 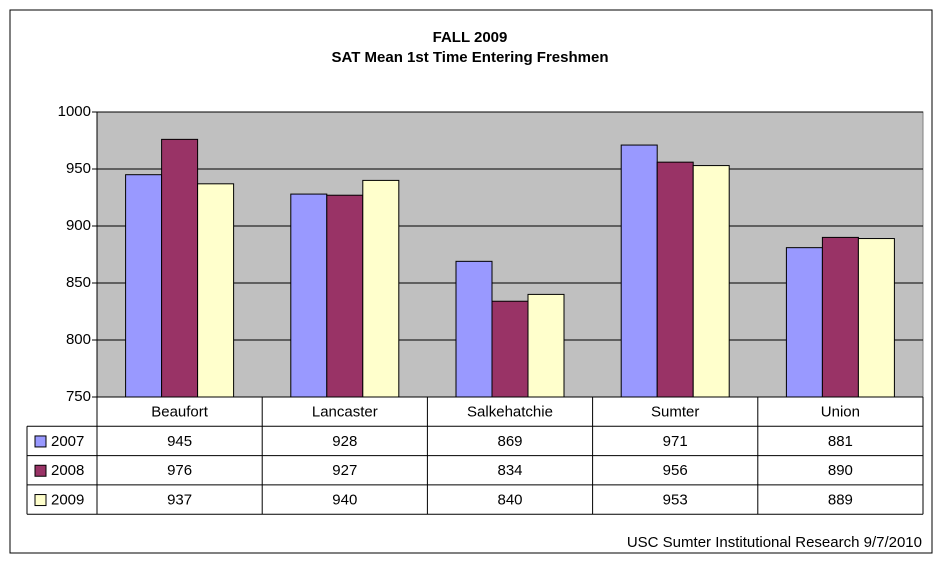 I want to click on table-value: 976, so click(x=179, y=470).